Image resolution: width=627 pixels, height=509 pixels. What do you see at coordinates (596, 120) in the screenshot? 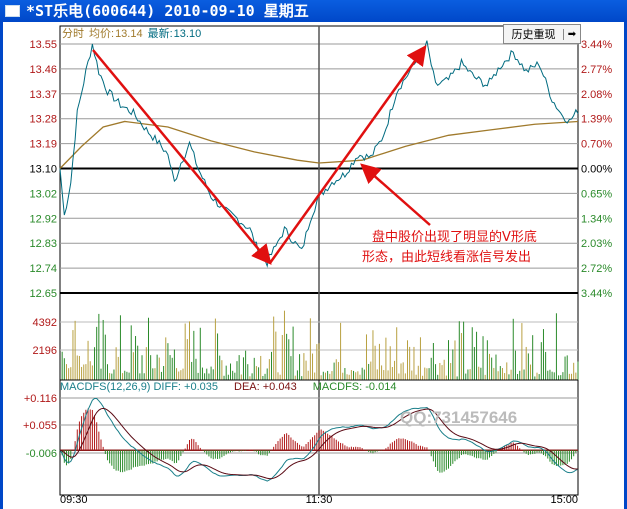
I see `percent-tick-label: 1.39%` at bounding box center [596, 120].